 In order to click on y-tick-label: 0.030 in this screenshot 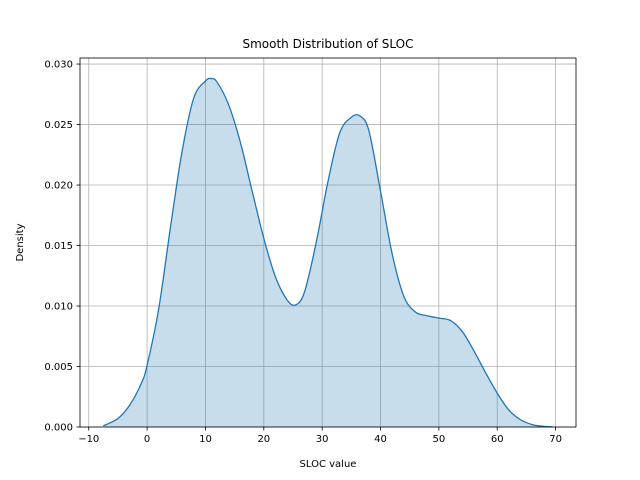, I will do `click(58, 65)`.